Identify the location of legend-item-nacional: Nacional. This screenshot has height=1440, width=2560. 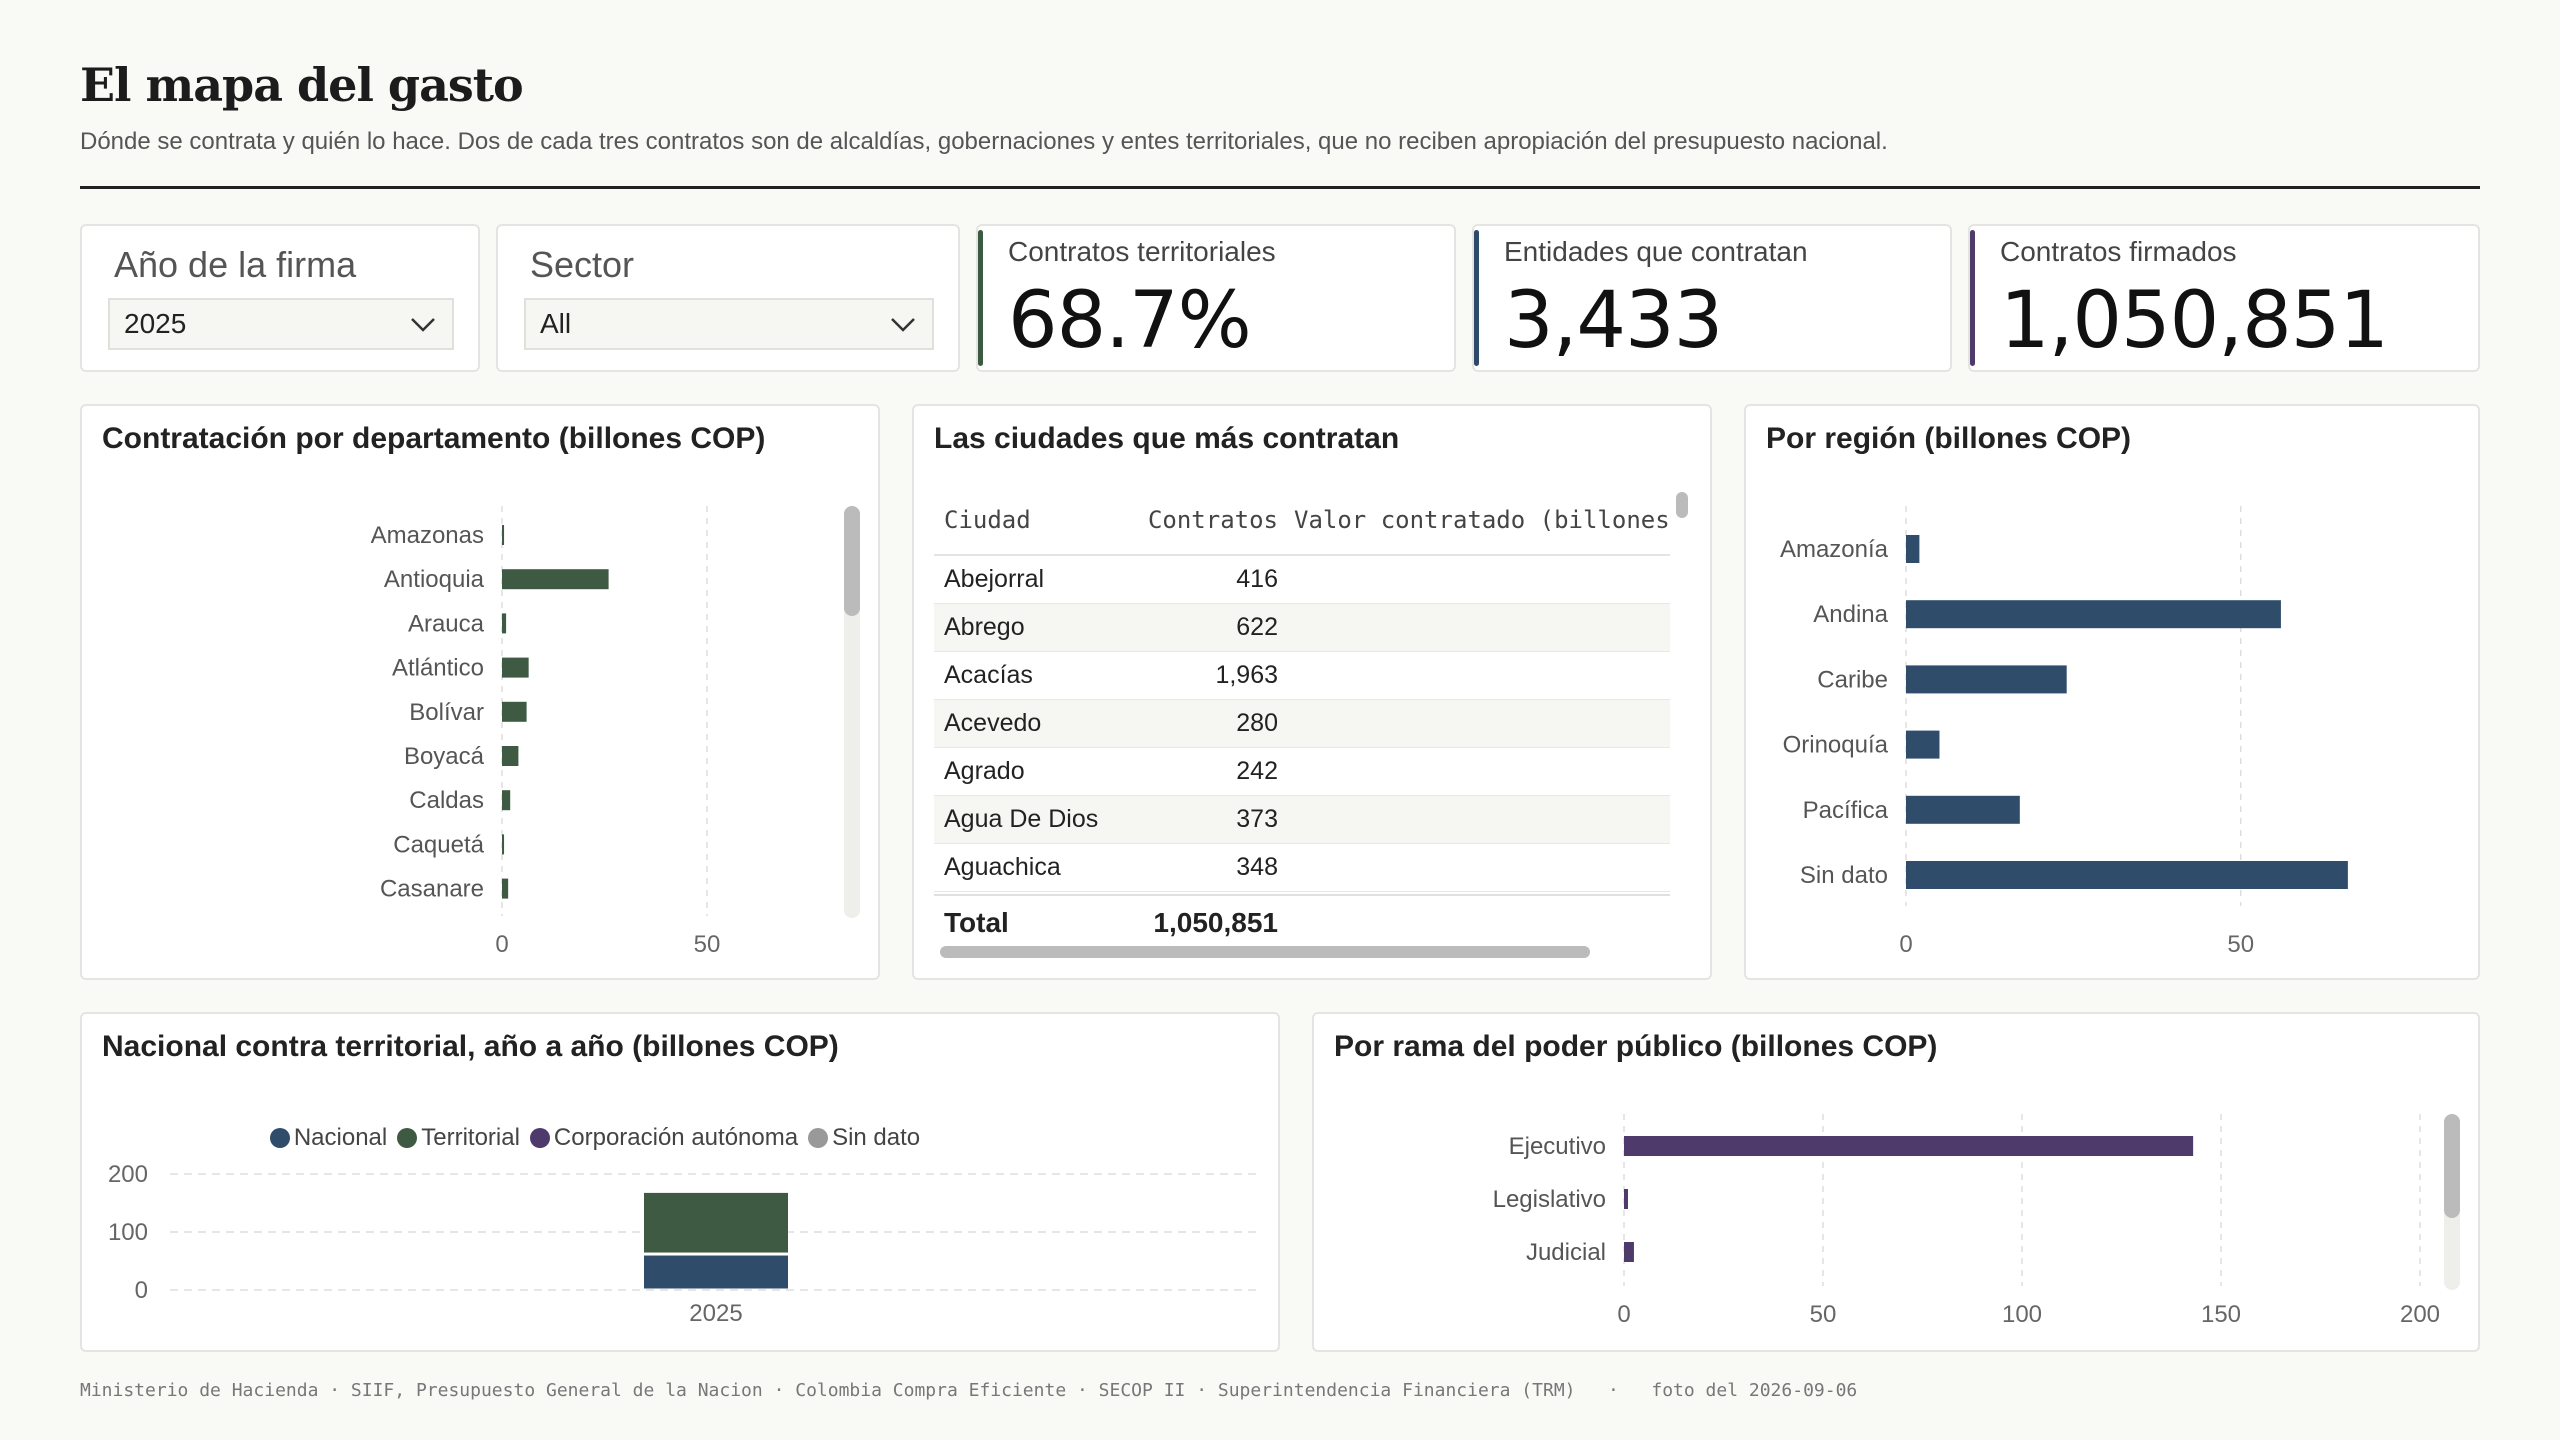
(328, 1138).